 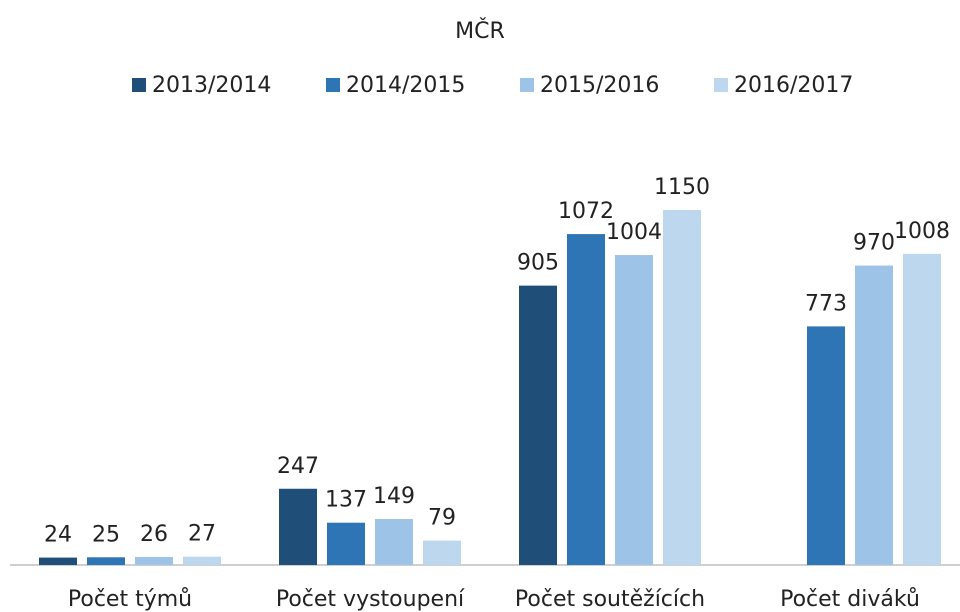 I want to click on x-tick-label: Počet soutěžících, so click(x=610, y=599).